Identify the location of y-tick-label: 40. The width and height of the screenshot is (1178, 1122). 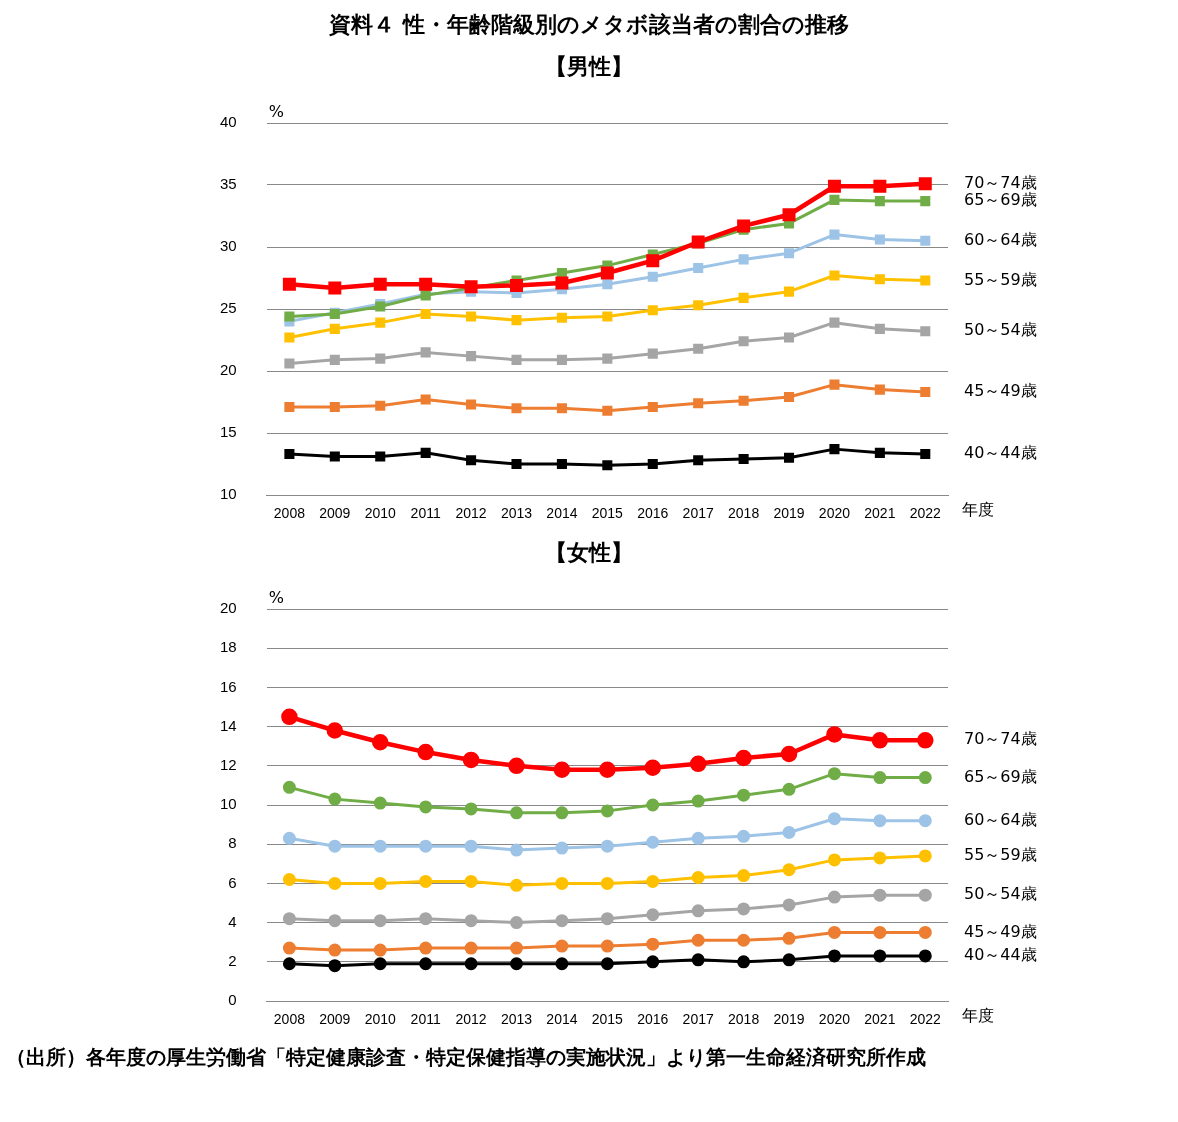
(228, 122).